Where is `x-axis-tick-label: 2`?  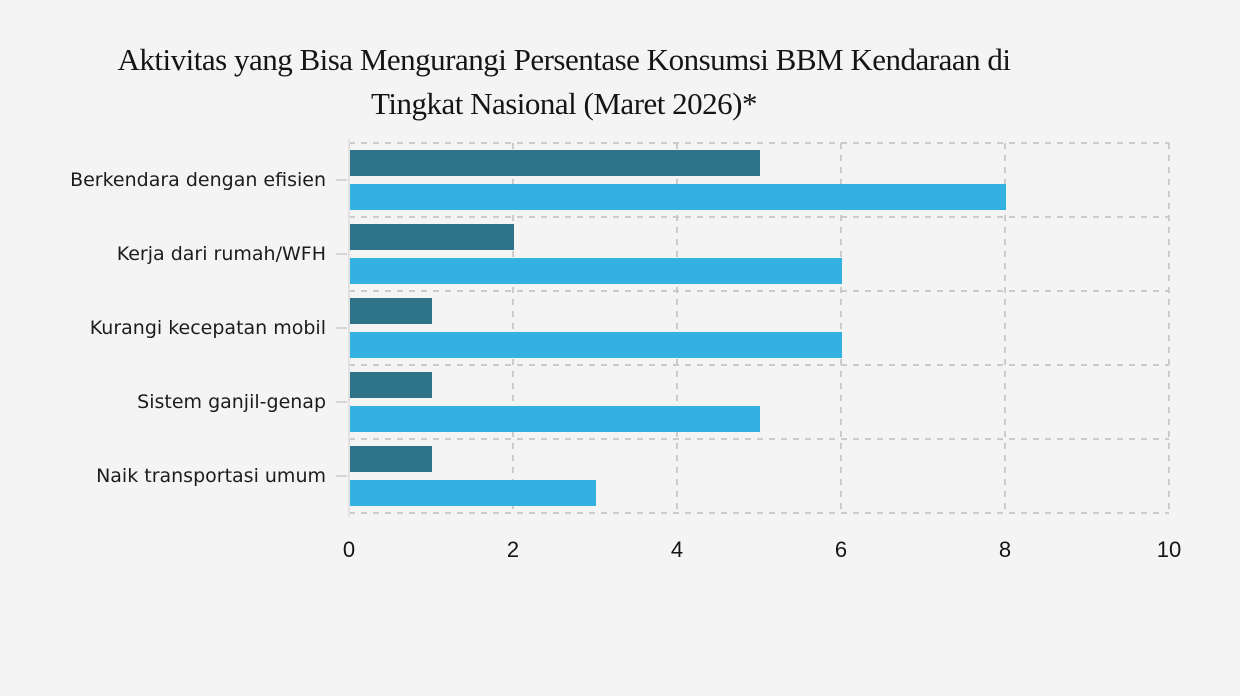 x-axis-tick-label: 2 is located at coordinates (513, 549).